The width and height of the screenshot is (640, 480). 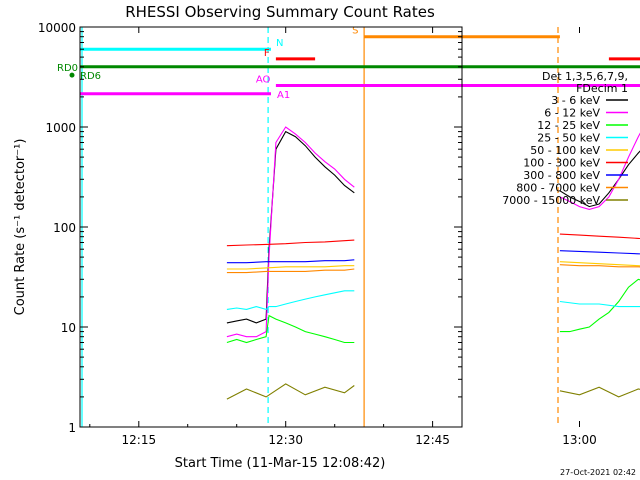 What do you see at coordinates (558, 188) in the screenshot?
I see `legend-label-8: 800 - 7000 keV` at bounding box center [558, 188].